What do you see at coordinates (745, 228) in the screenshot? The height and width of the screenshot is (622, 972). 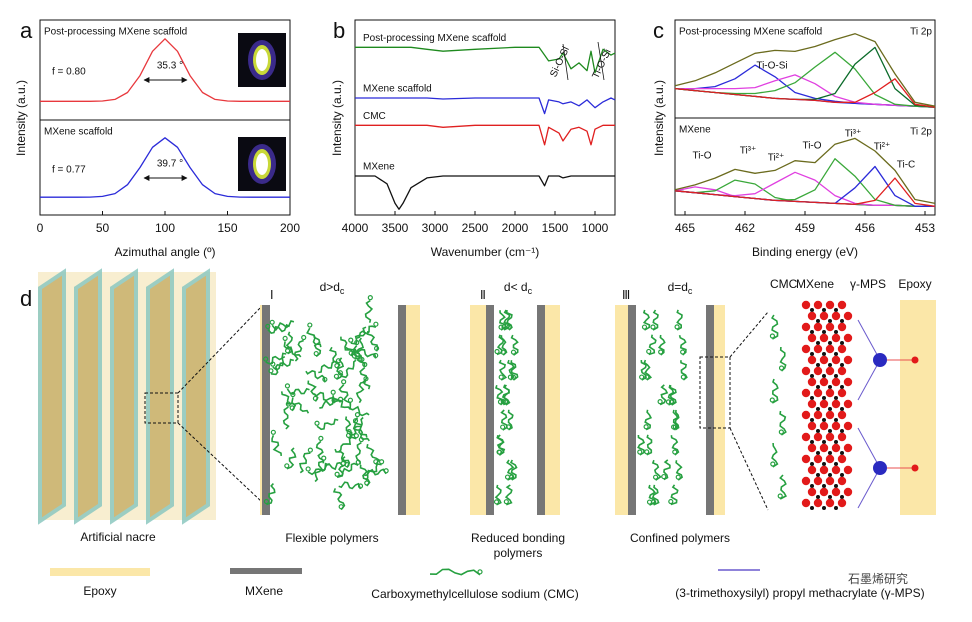 I see `x-tick-label: 462` at bounding box center [745, 228].